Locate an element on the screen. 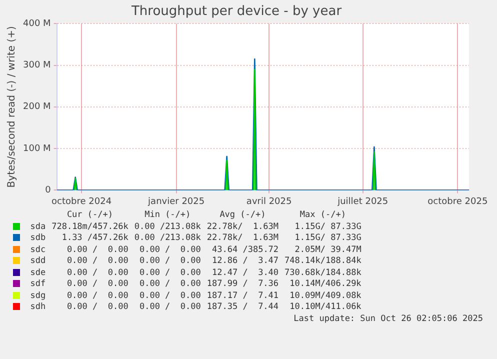 This screenshot has width=497, height=359. legend-label: sdf is located at coordinates (38, 284).